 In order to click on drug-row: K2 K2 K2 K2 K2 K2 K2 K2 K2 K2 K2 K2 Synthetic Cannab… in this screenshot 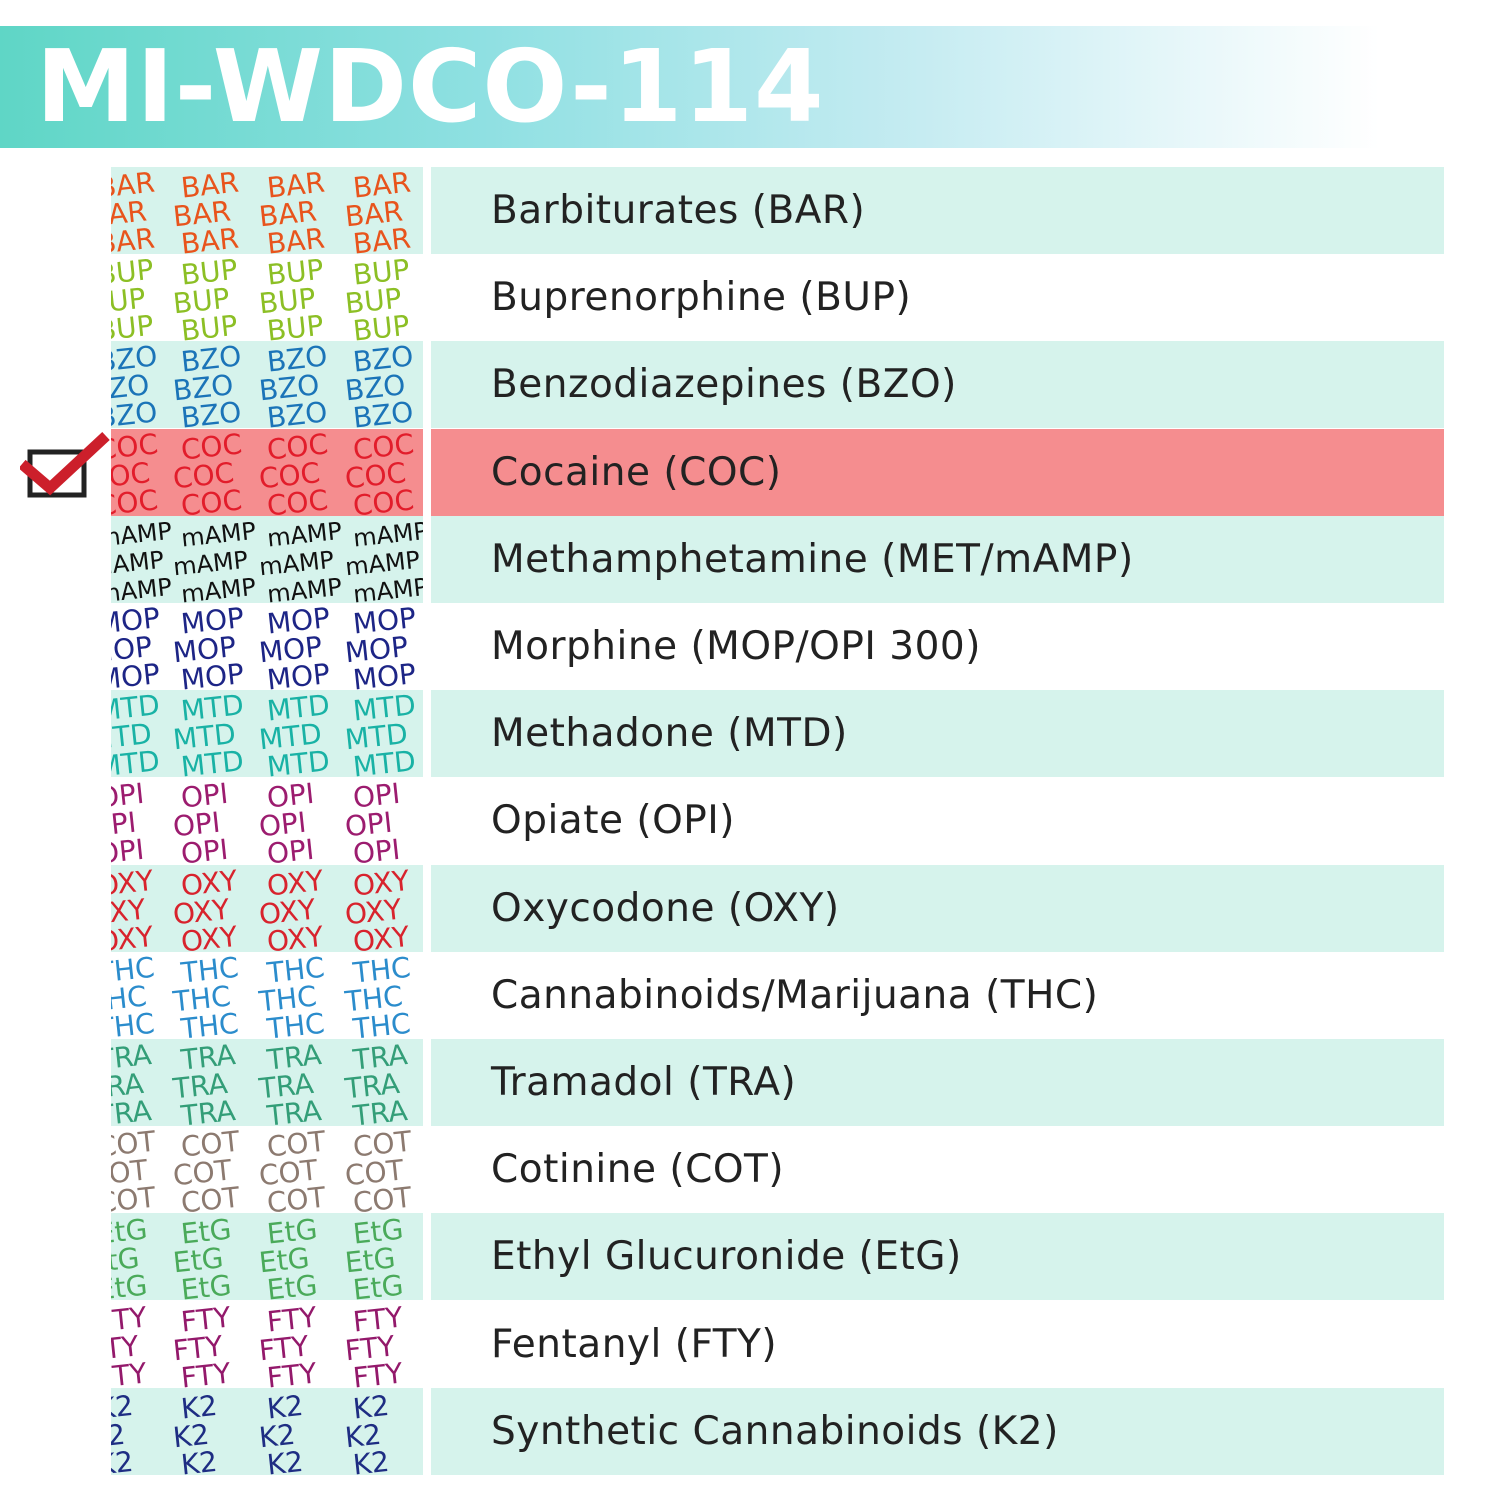, I will do `click(750, 1431)`.